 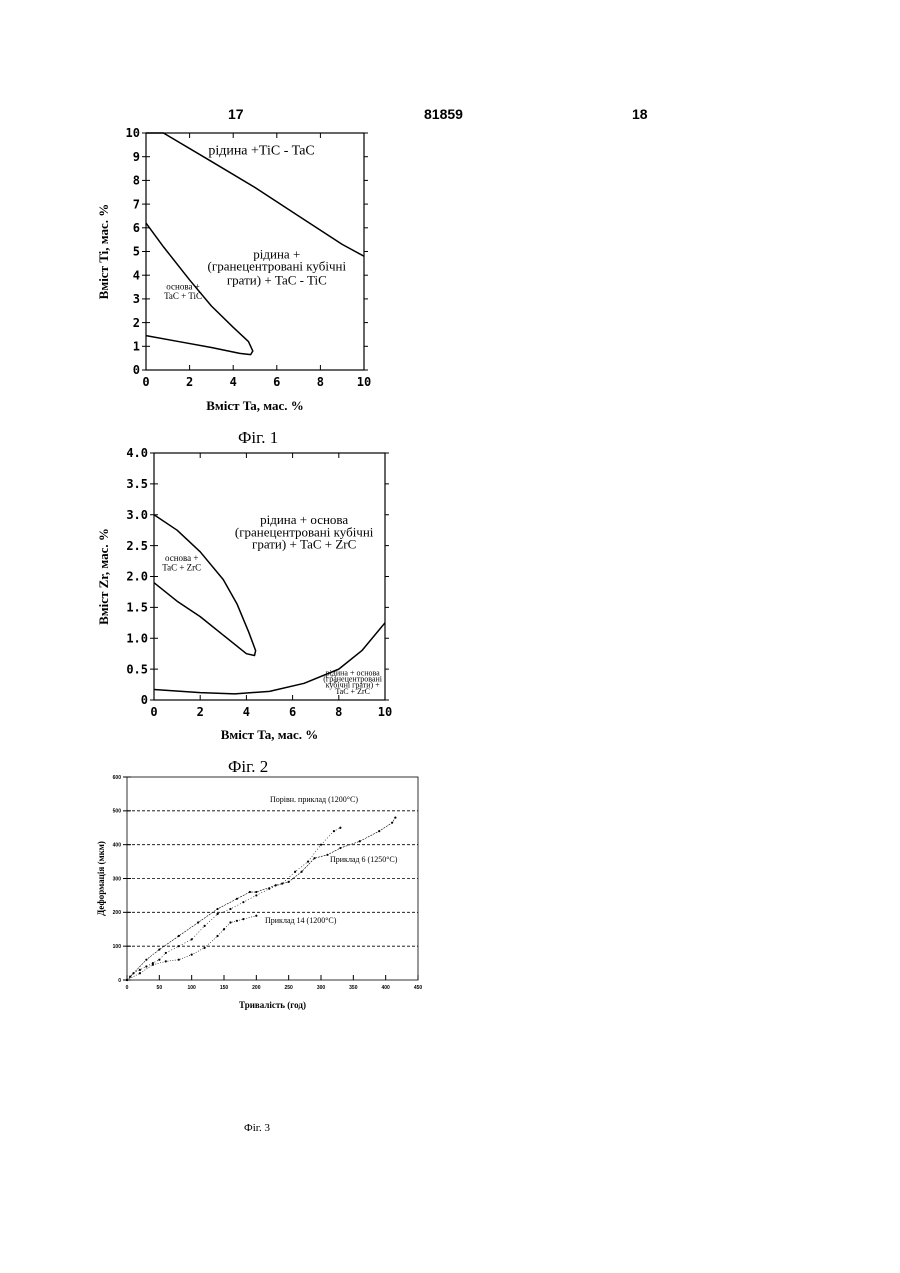 What do you see at coordinates (353, 988) in the screenshot?
I see `x-tick-label: 350` at bounding box center [353, 988].